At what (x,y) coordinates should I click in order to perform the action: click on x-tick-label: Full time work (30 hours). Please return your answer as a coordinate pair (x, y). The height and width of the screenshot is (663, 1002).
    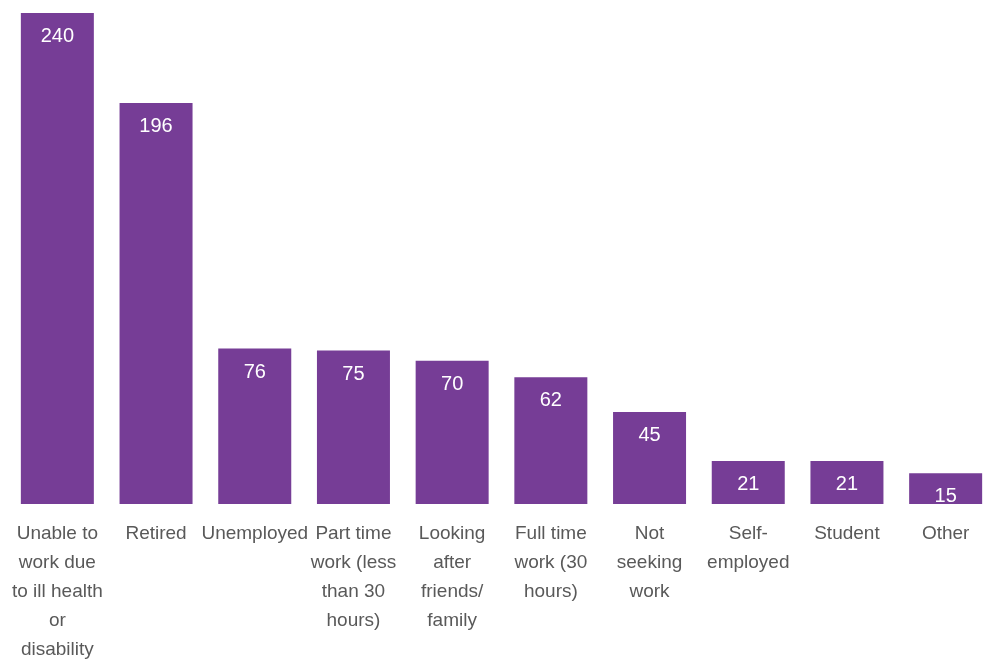
    Looking at the image, I should click on (550, 561).